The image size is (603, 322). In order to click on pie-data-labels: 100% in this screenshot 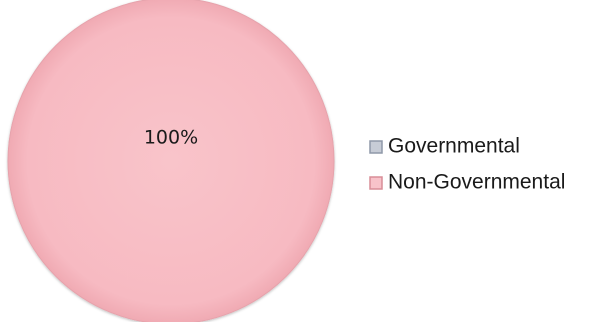, I will do `click(171, 138)`.